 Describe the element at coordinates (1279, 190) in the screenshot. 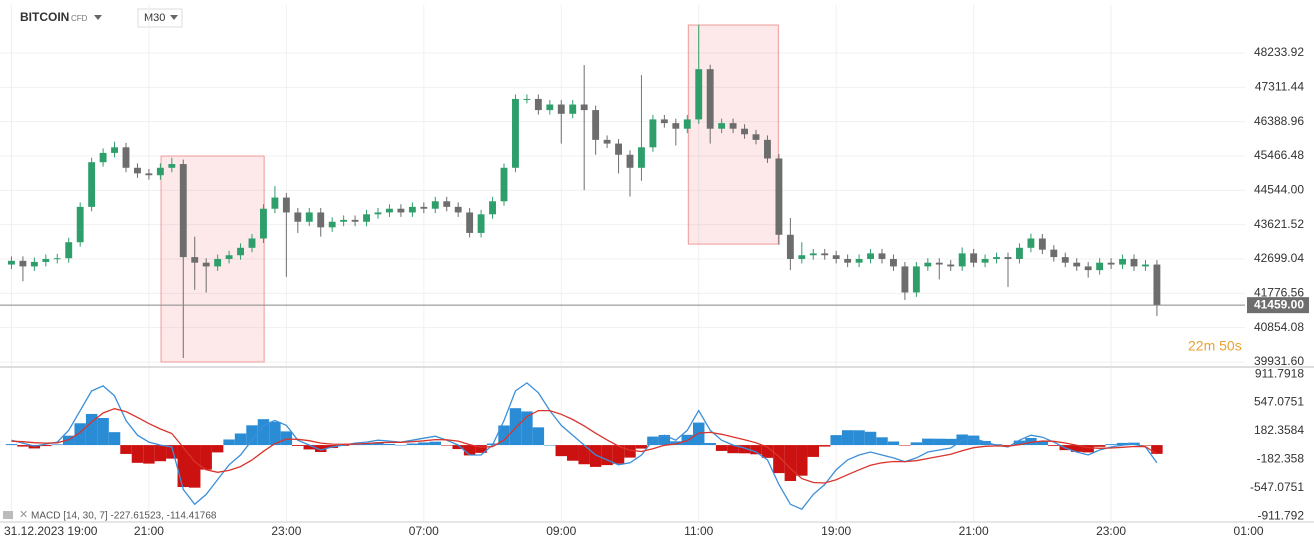

I see `y-tick-label: 44544.00` at that location.